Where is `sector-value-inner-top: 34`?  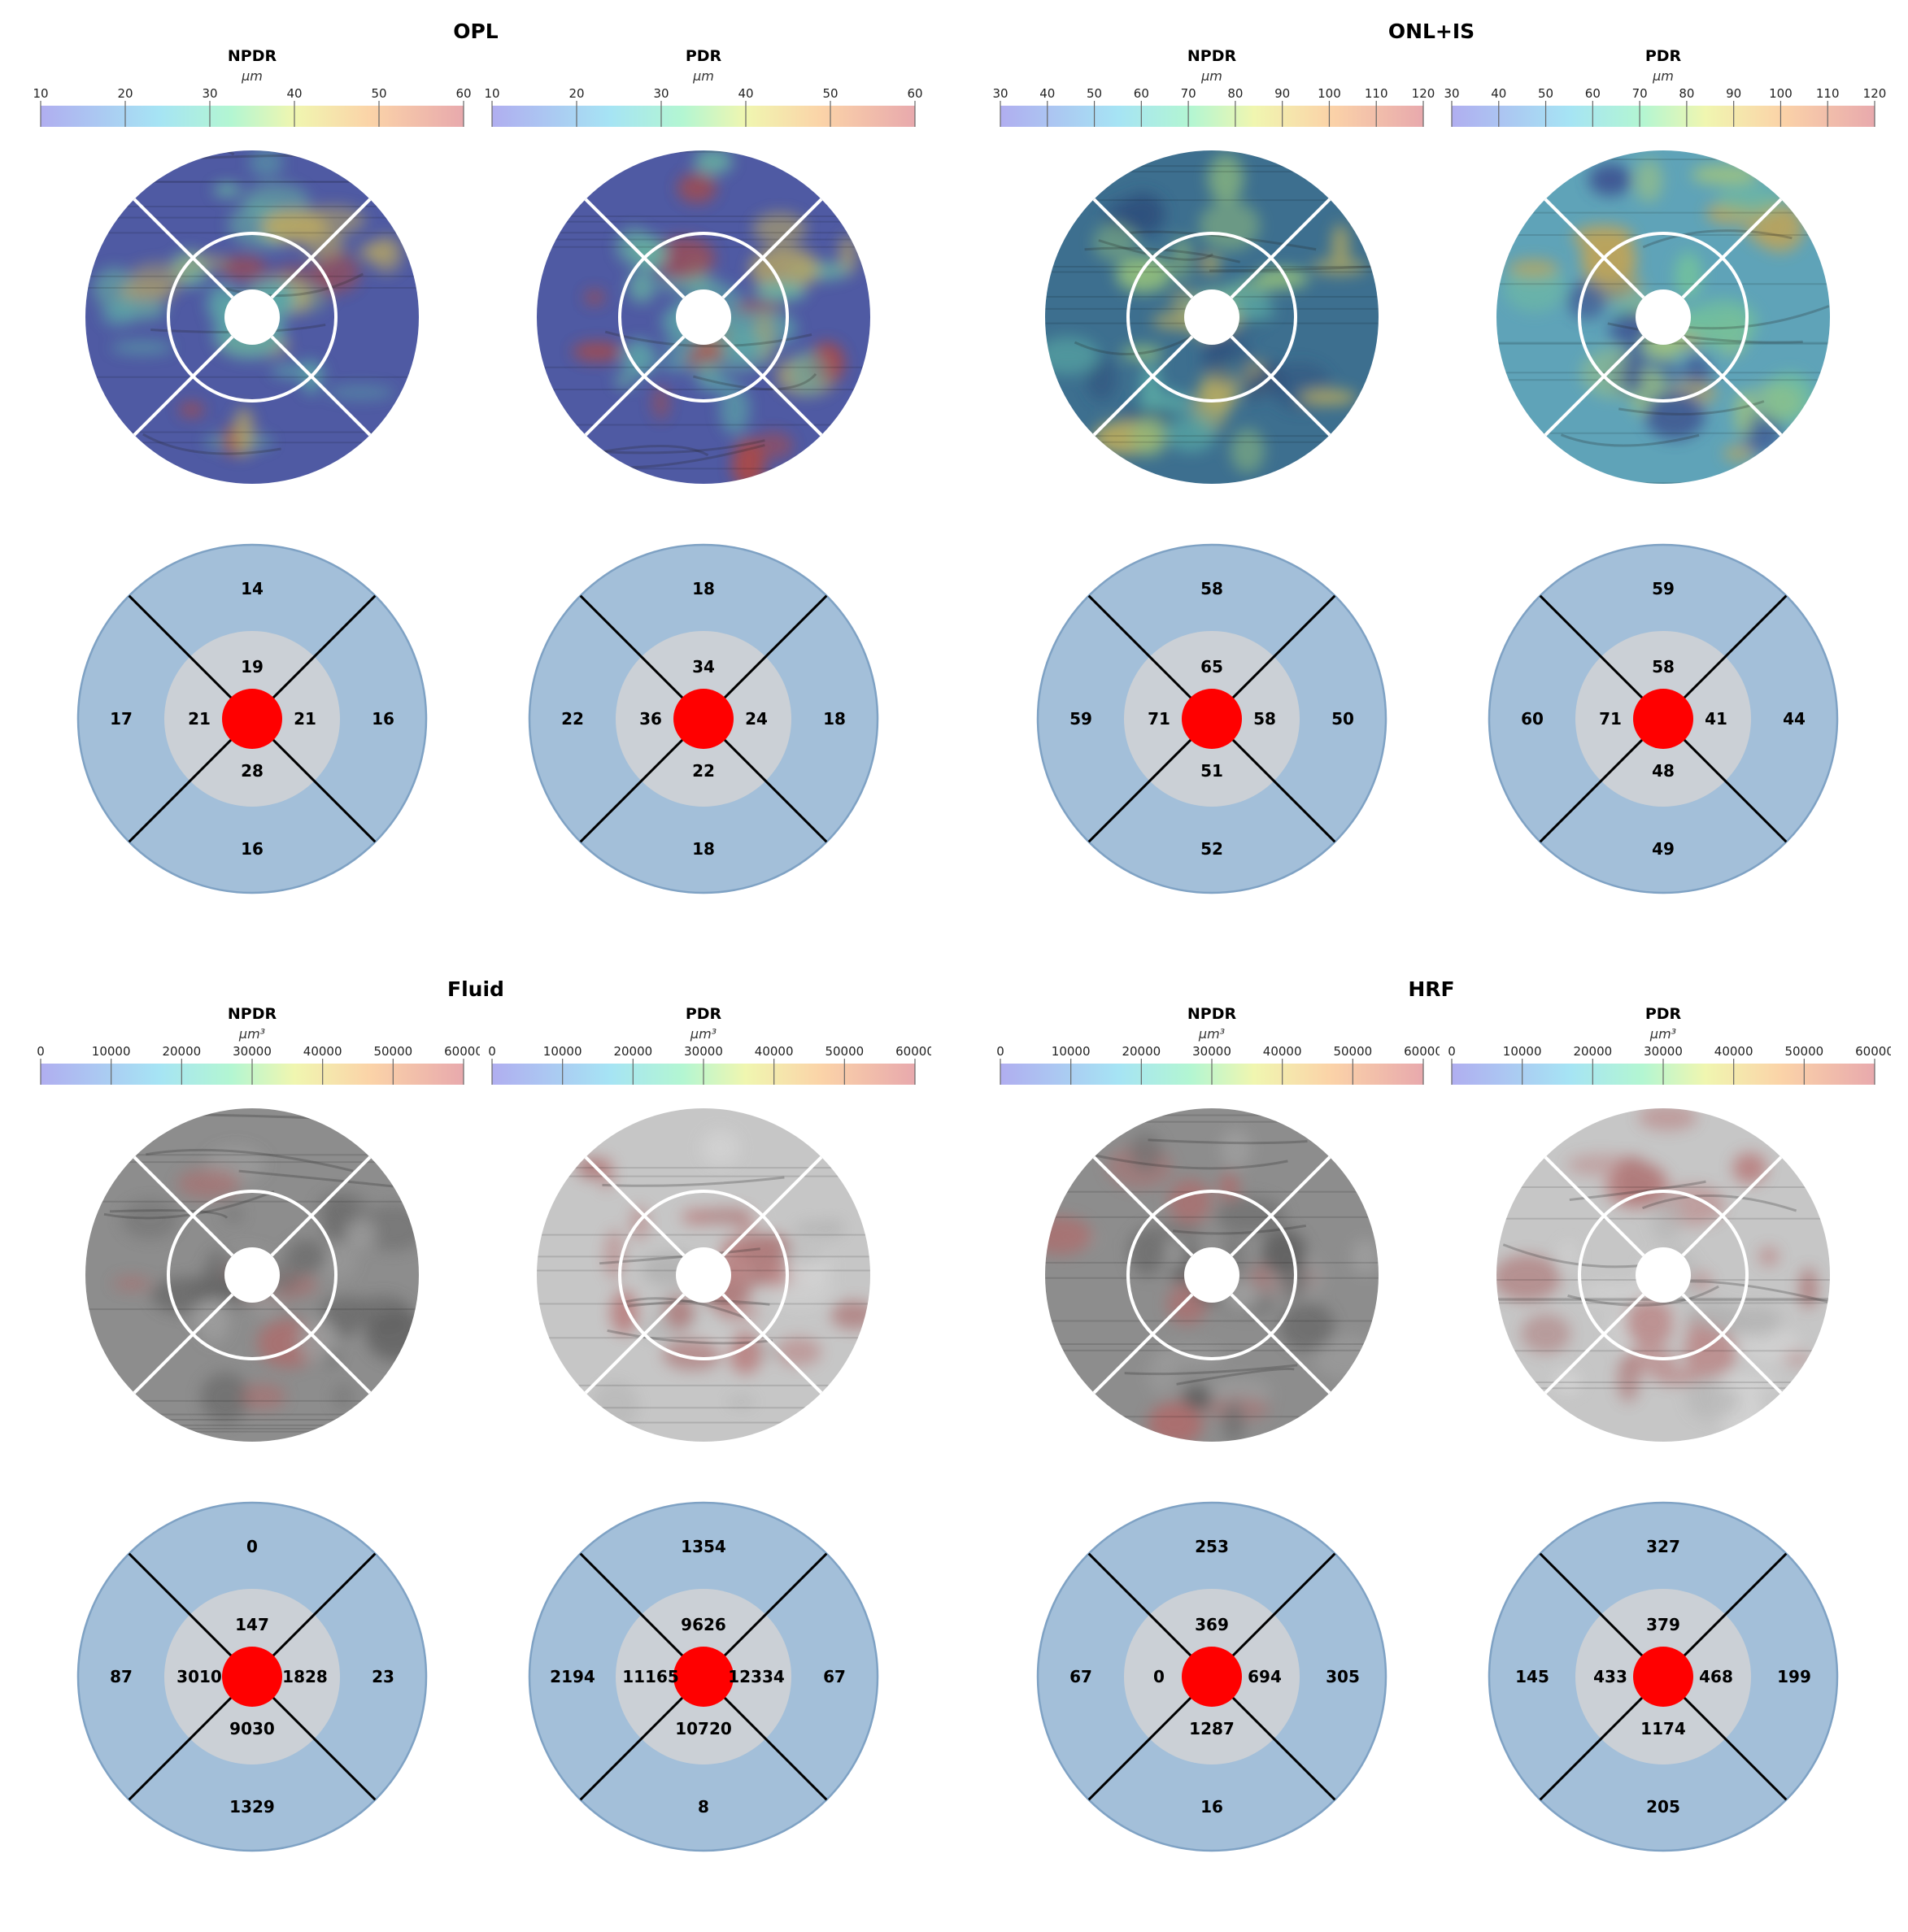 sector-value-inner-top: 34 is located at coordinates (704, 667).